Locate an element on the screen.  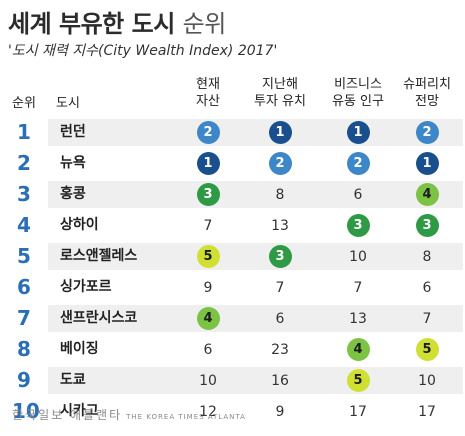
header-business-traffic-line2: 유동 인구 is located at coordinates (358, 101).